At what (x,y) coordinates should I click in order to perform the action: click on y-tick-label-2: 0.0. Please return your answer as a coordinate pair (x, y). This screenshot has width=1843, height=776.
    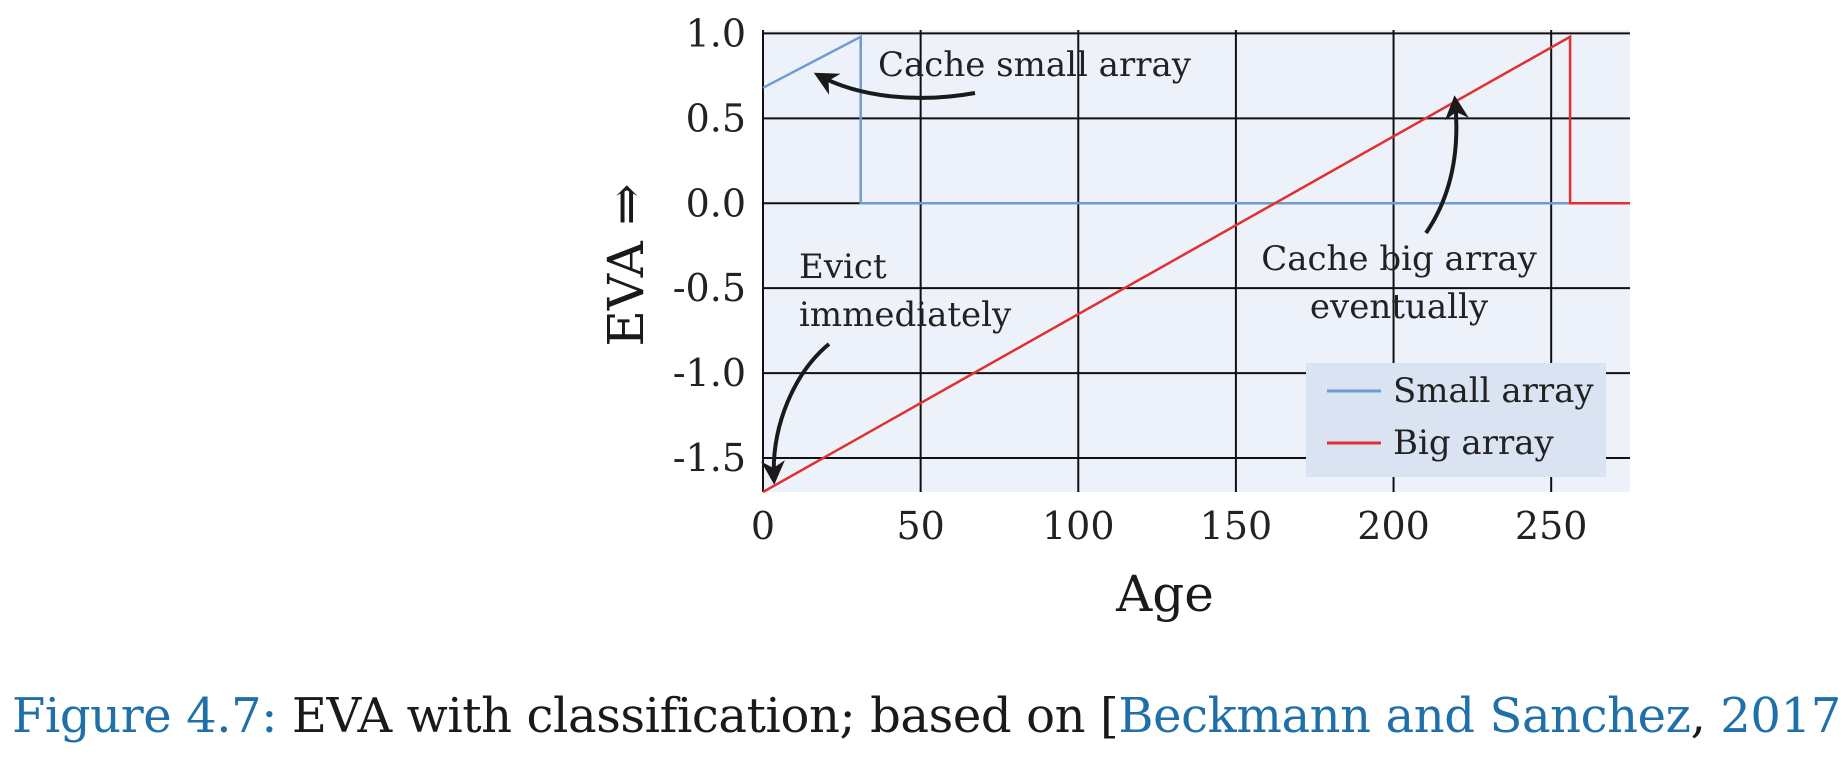
    Looking at the image, I should click on (716, 203).